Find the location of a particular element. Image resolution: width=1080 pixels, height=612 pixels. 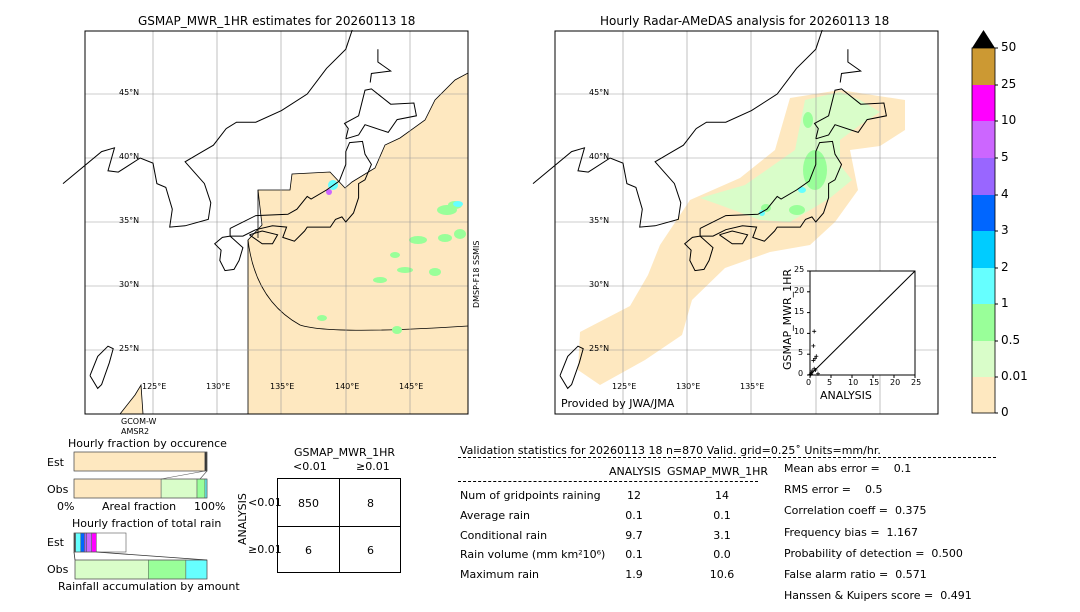

score-line: Correlation coeff = 0.375 is located at coordinates (855, 511).